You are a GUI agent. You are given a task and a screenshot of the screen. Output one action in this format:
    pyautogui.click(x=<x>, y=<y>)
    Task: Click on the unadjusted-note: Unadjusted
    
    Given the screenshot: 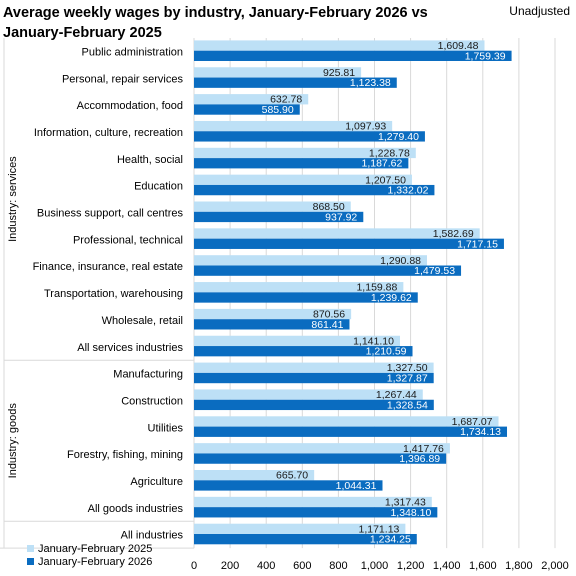 What is the action you would take?
    pyautogui.click(x=539, y=11)
    